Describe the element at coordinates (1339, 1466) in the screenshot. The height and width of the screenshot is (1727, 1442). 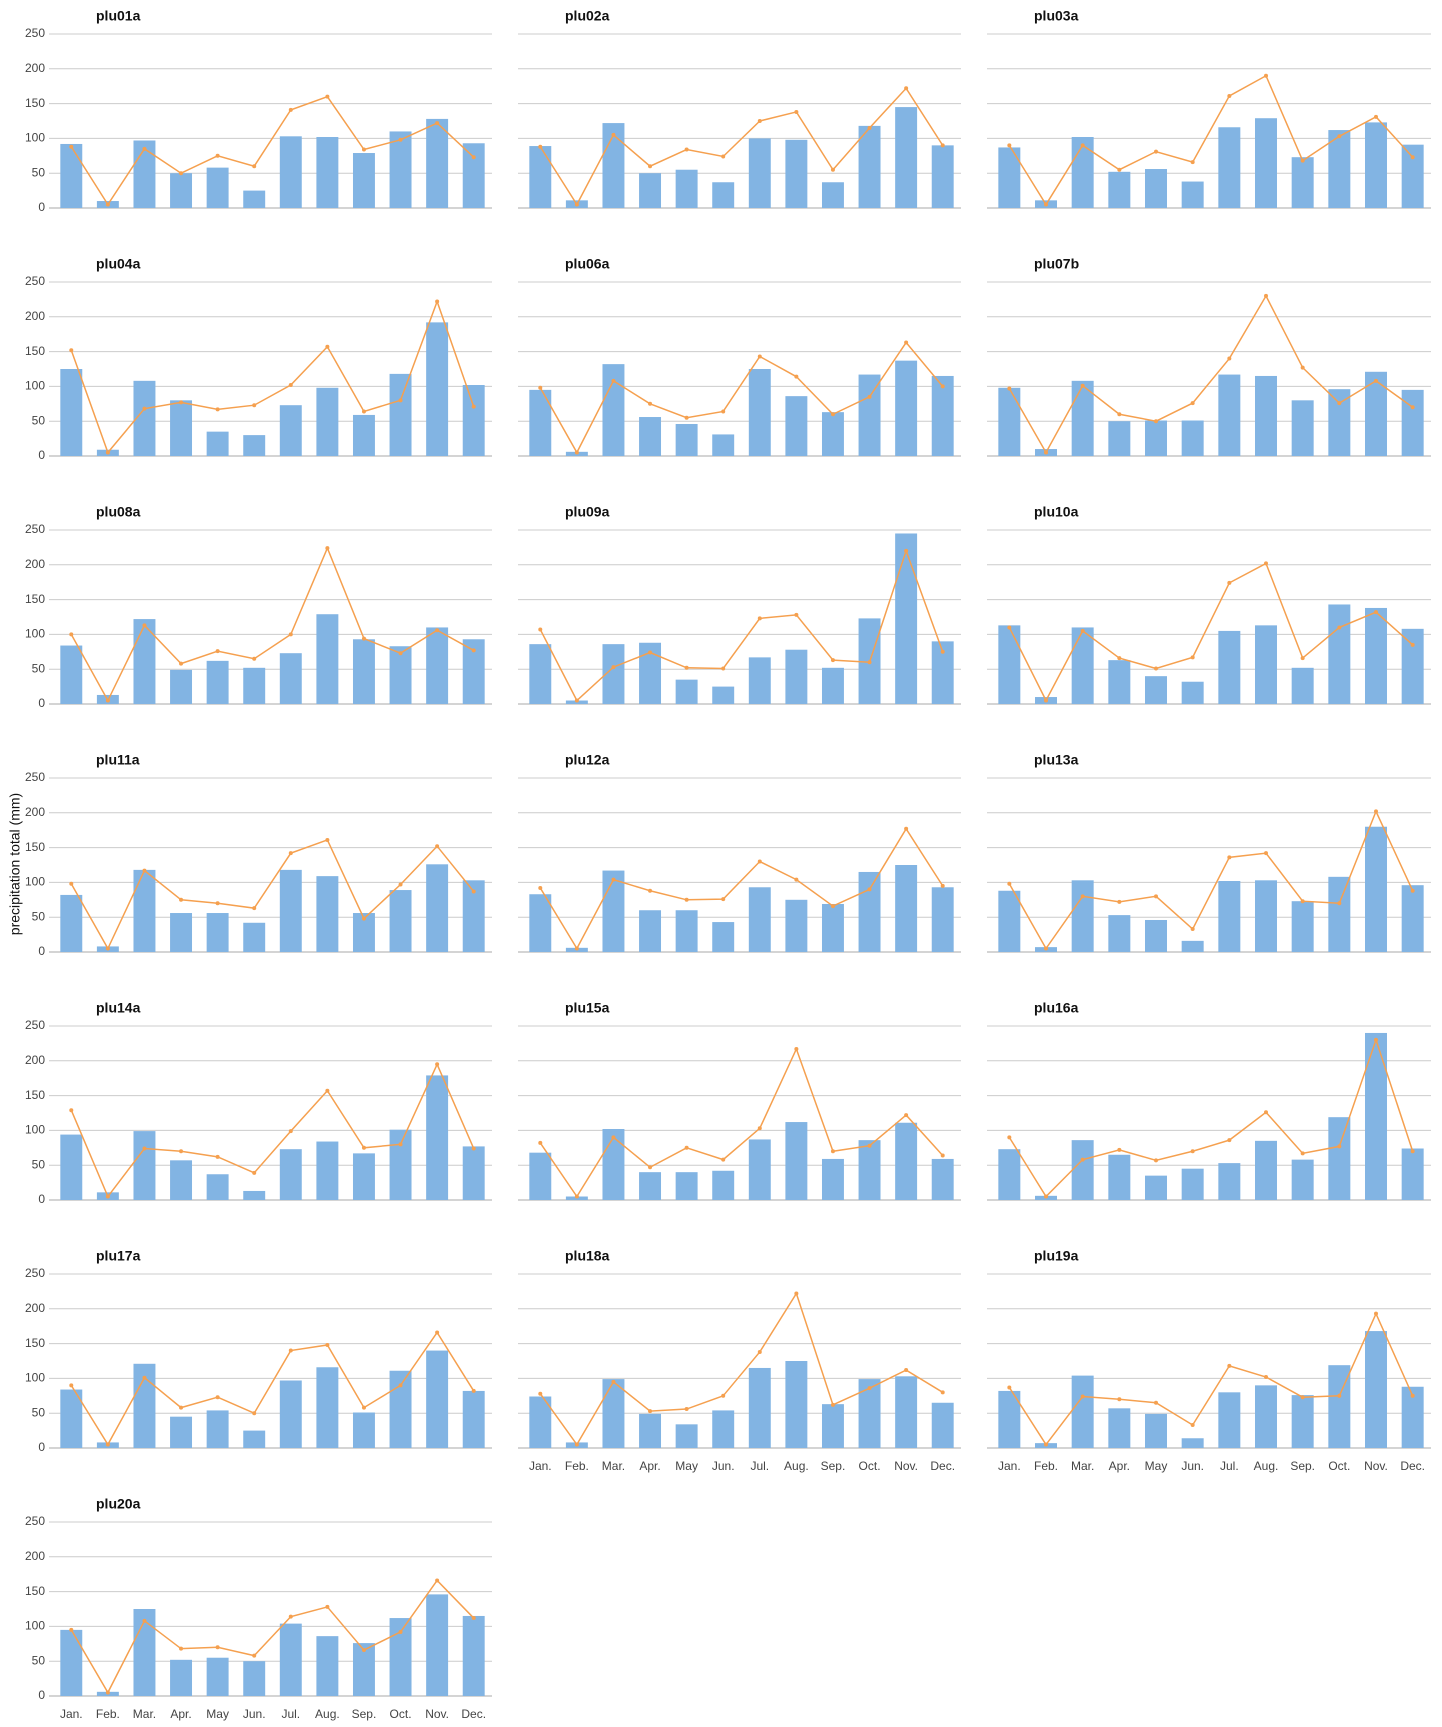
I see `x-tick-label: Oct.` at that location.